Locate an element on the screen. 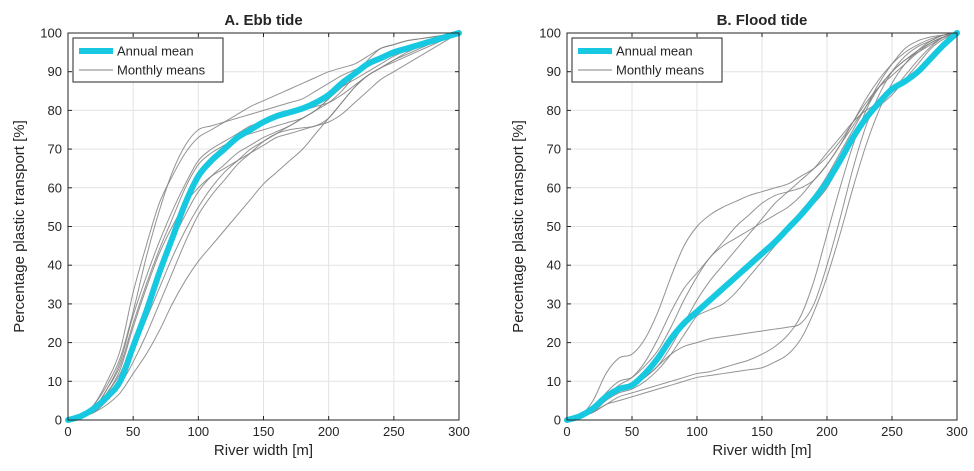 This screenshot has width=974, height=471. chart-title: A. Ebb tide is located at coordinates (263, 20).